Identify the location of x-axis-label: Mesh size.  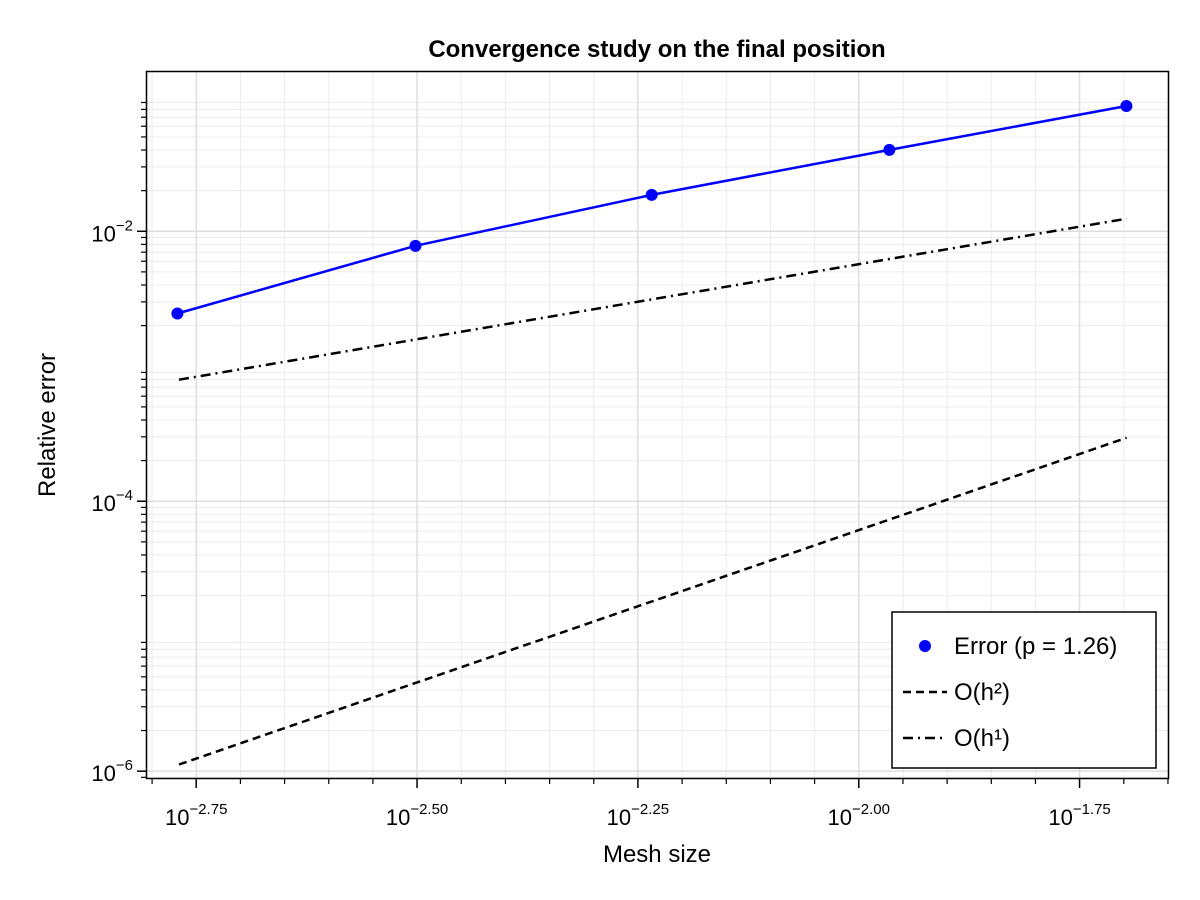
(657, 854).